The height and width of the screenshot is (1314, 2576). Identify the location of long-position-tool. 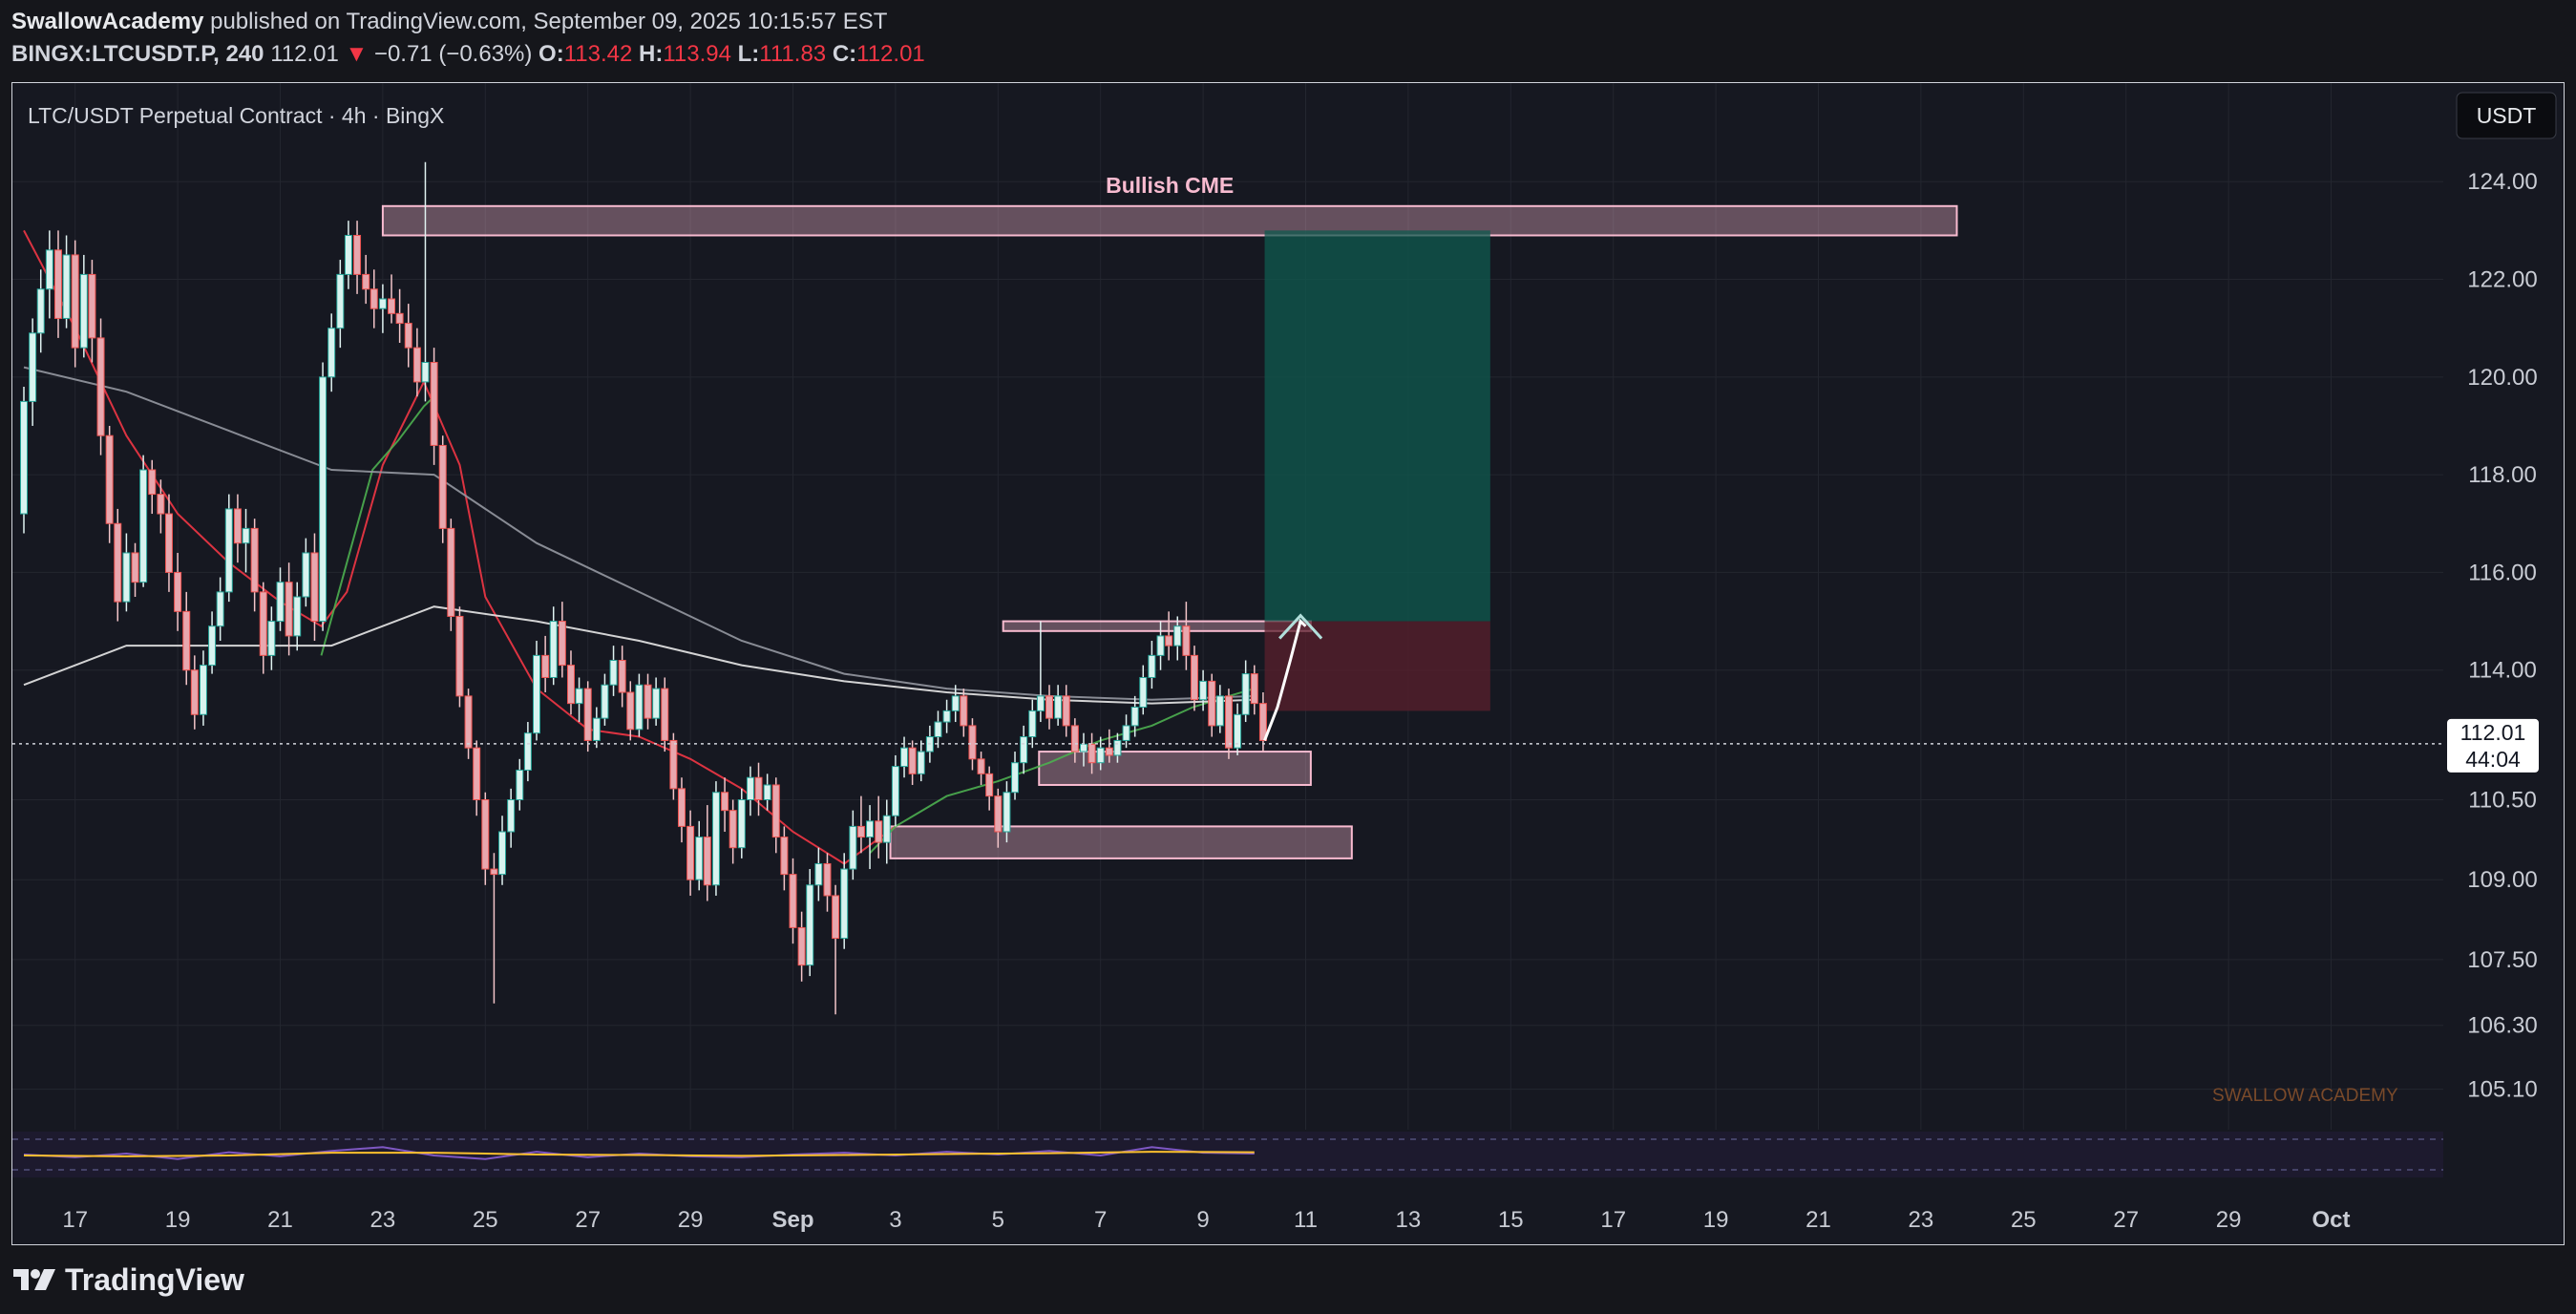
(1377, 470).